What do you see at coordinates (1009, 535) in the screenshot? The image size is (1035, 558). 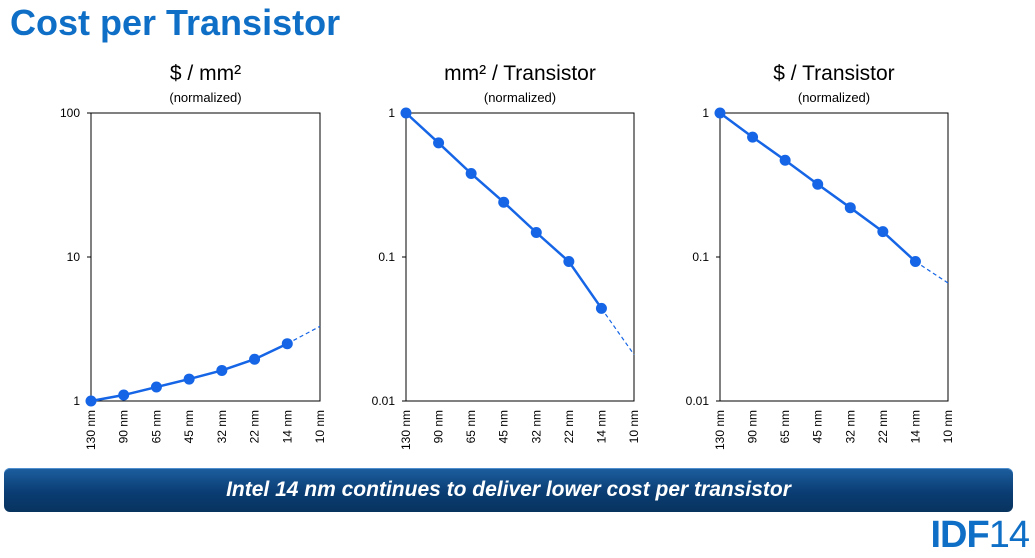 I see `logo-year: 14` at bounding box center [1009, 535].